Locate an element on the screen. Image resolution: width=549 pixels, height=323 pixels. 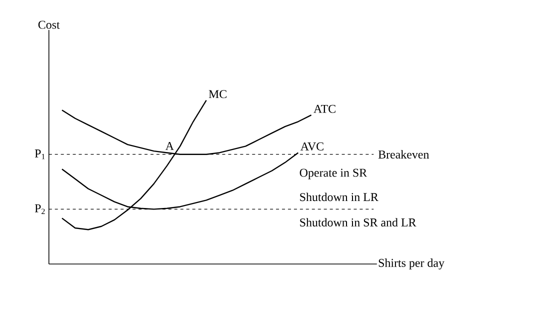
series-label: AVC is located at coordinates (312, 146).